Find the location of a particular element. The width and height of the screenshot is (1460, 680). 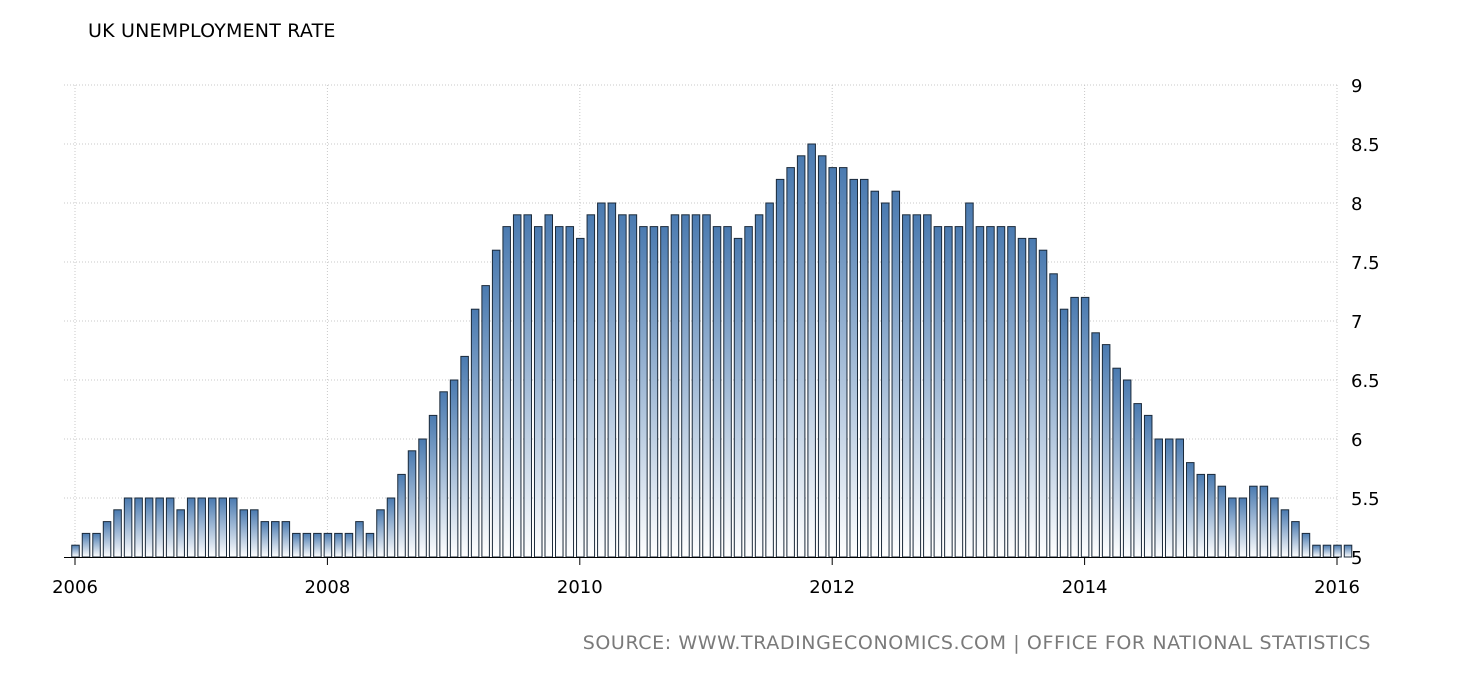

y-tick-label: 5.5 is located at coordinates (1365, 499).